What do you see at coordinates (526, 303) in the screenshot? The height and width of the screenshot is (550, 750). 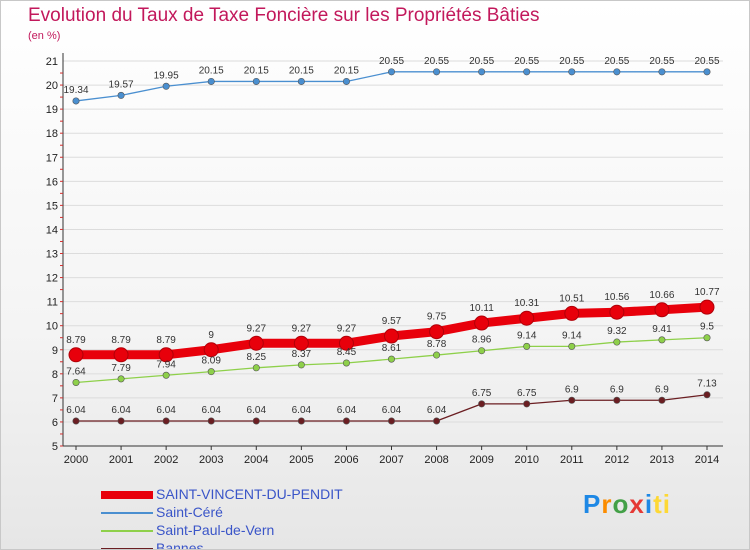 I see `data-label: 10.31` at bounding box center [526, 303].